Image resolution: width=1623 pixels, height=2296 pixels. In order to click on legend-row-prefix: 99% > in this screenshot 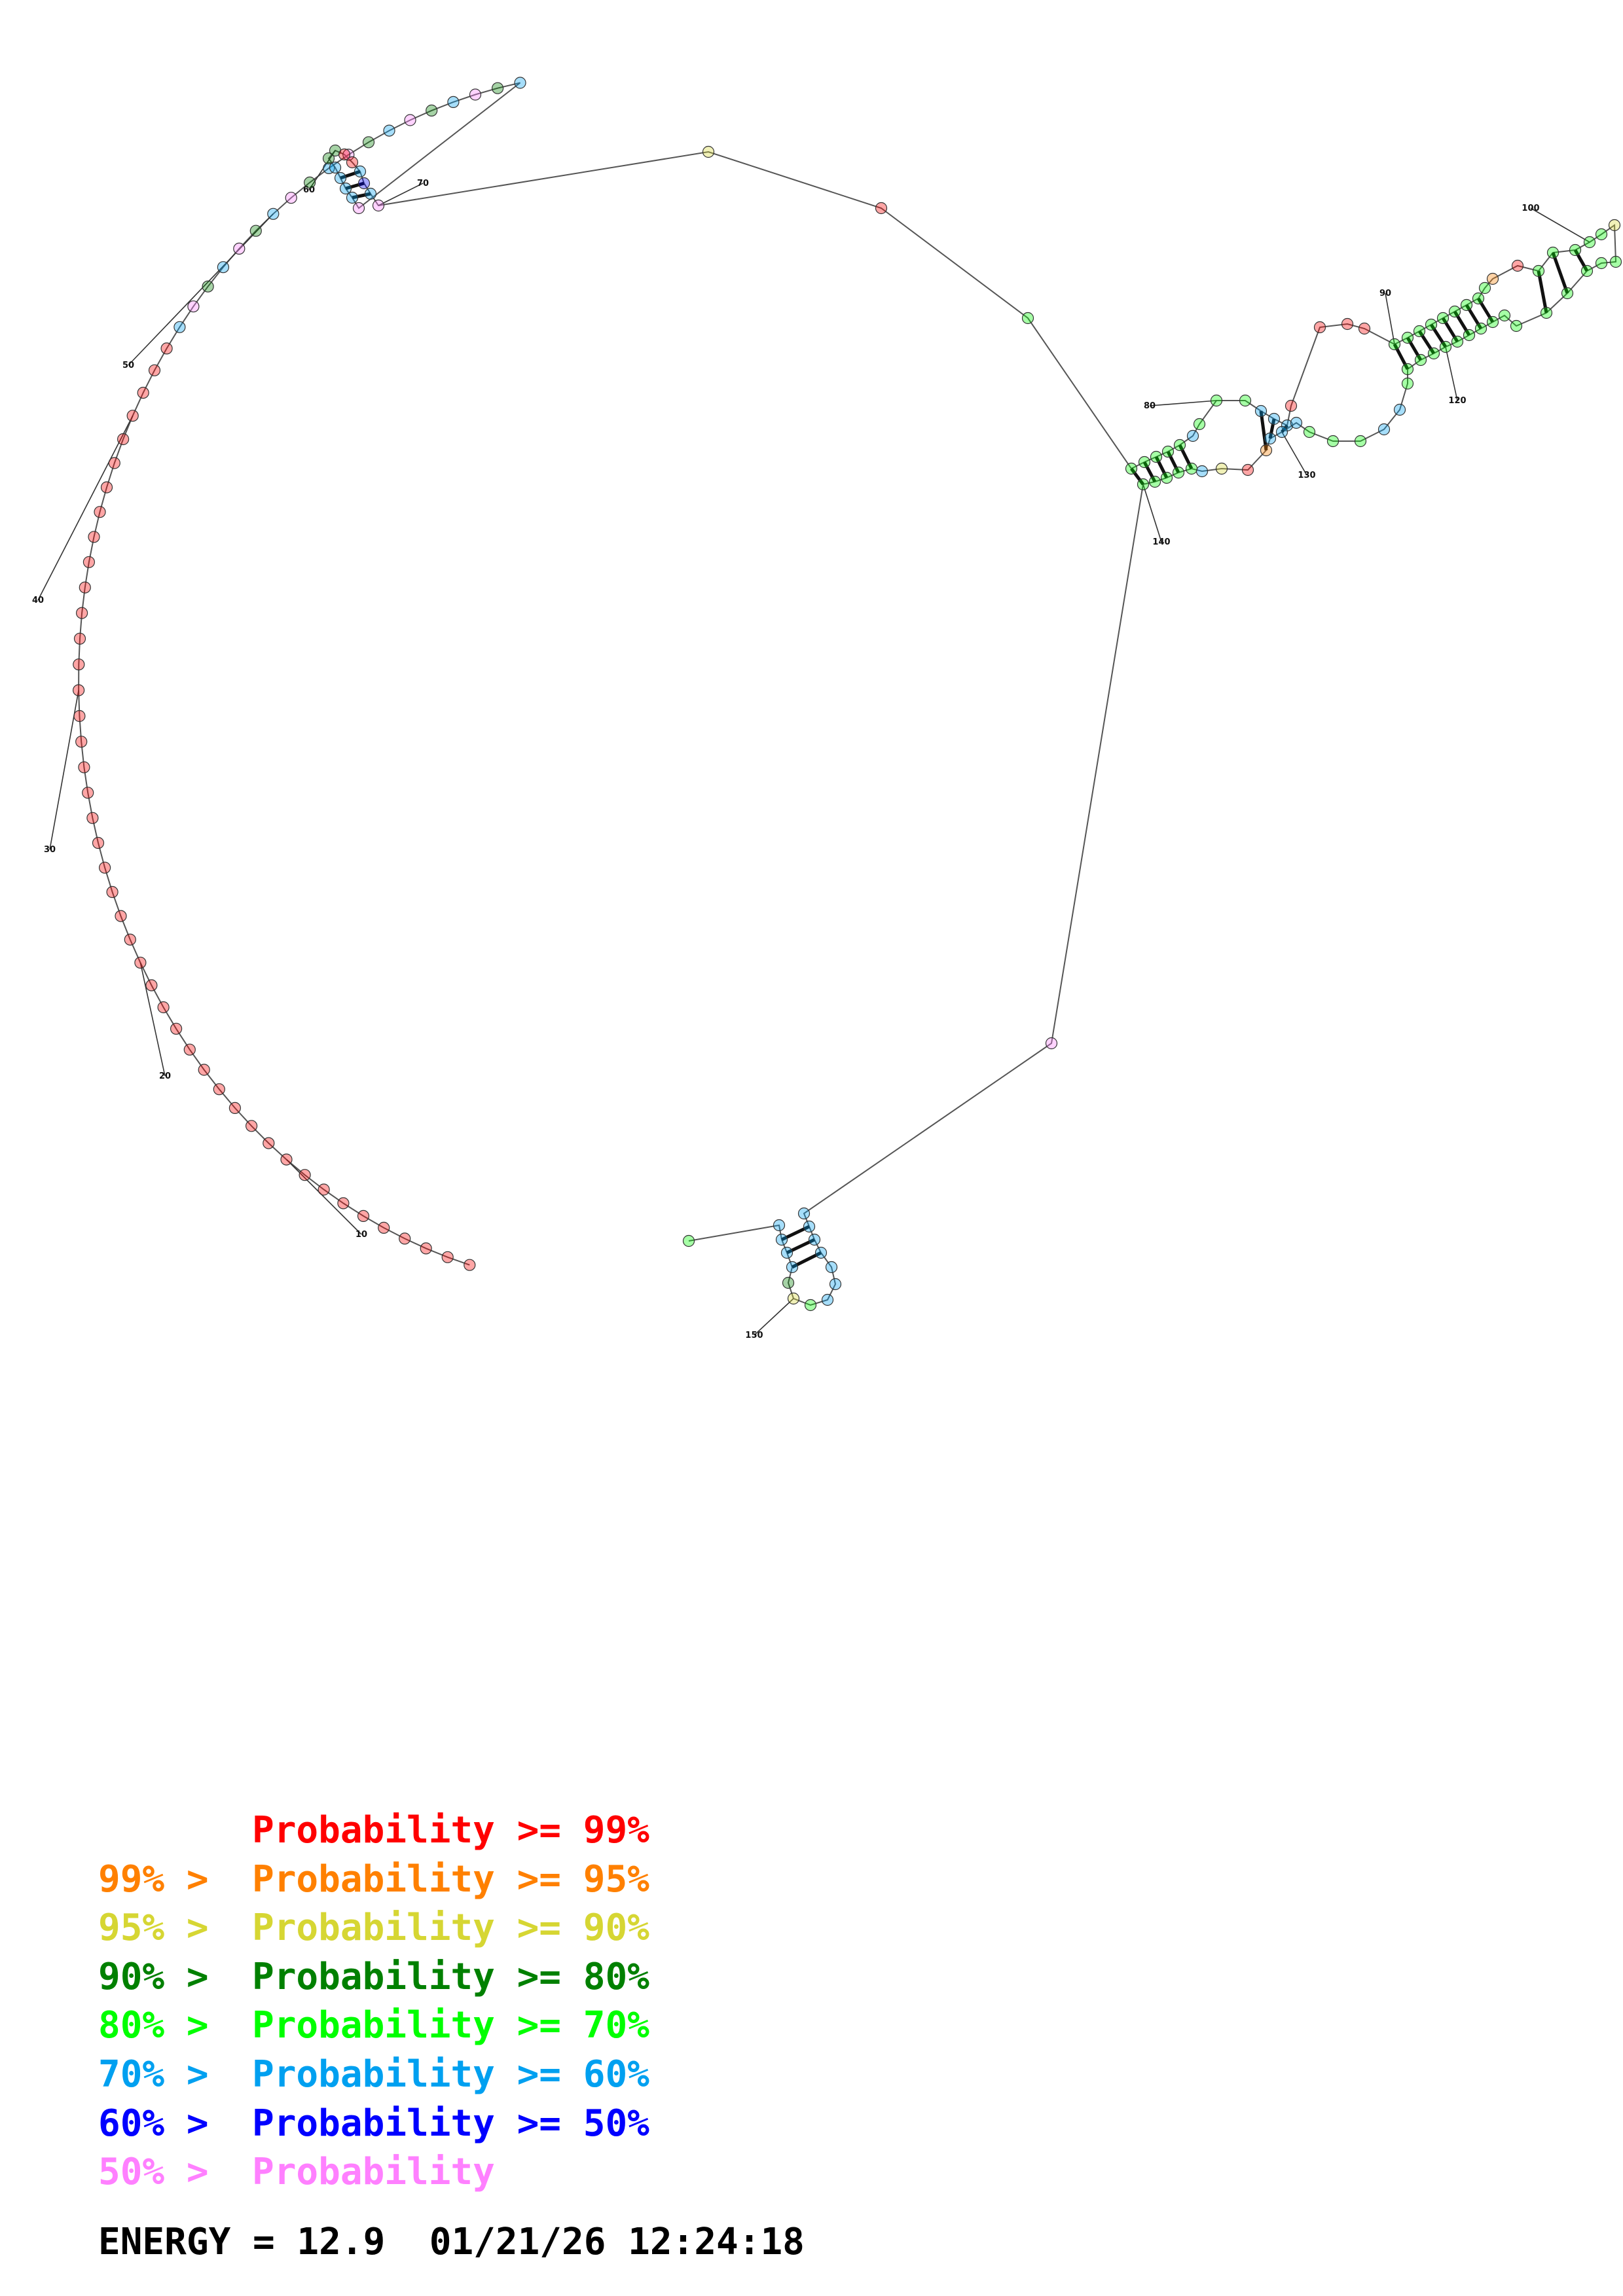, I will do `click(164, 1879)`.